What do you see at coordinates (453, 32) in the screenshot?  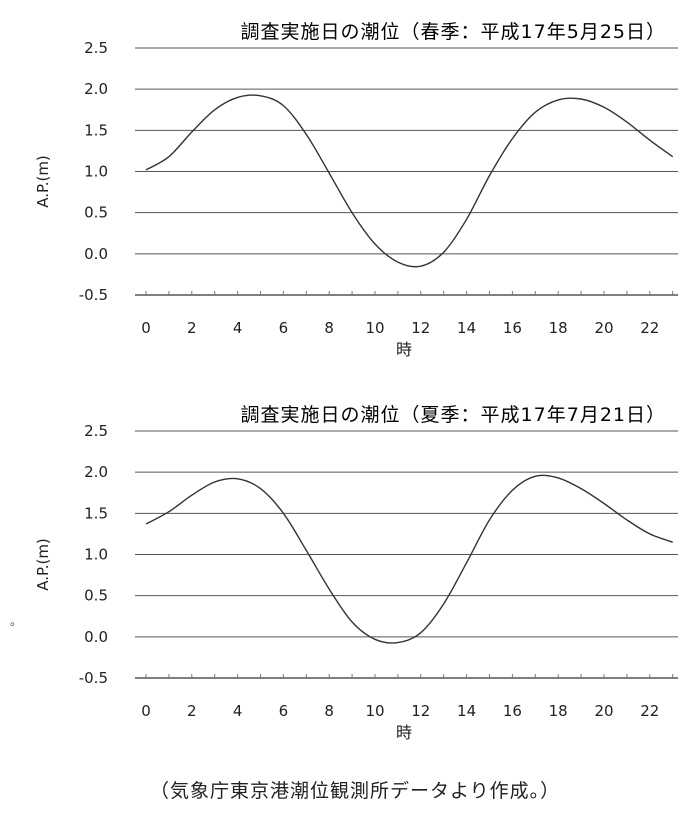 I see `chart-title: 調査実施日の潮位（春季：平成17年5月25日）` at bounding box center [453, 32].